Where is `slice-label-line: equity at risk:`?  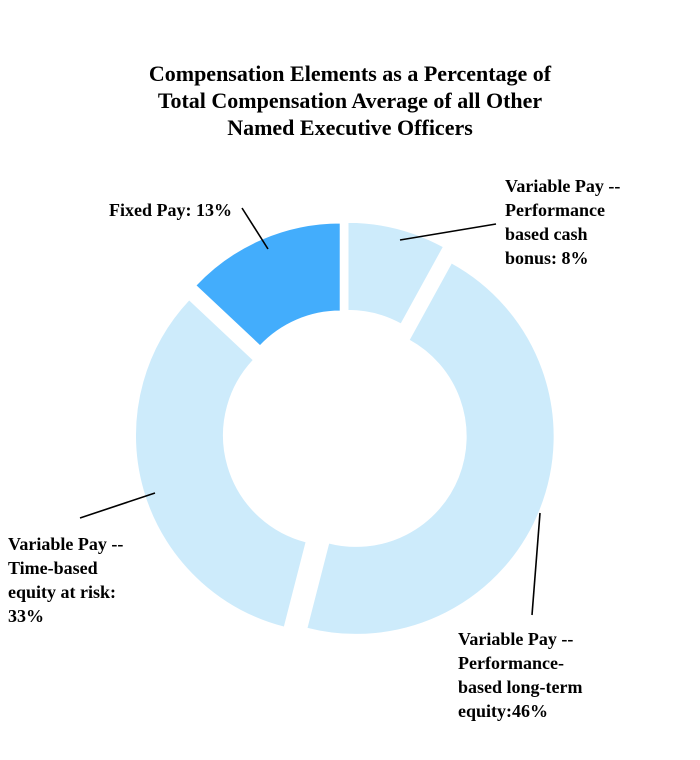
slice-label-line: equity at risk: is located at coordinates (62, 592).